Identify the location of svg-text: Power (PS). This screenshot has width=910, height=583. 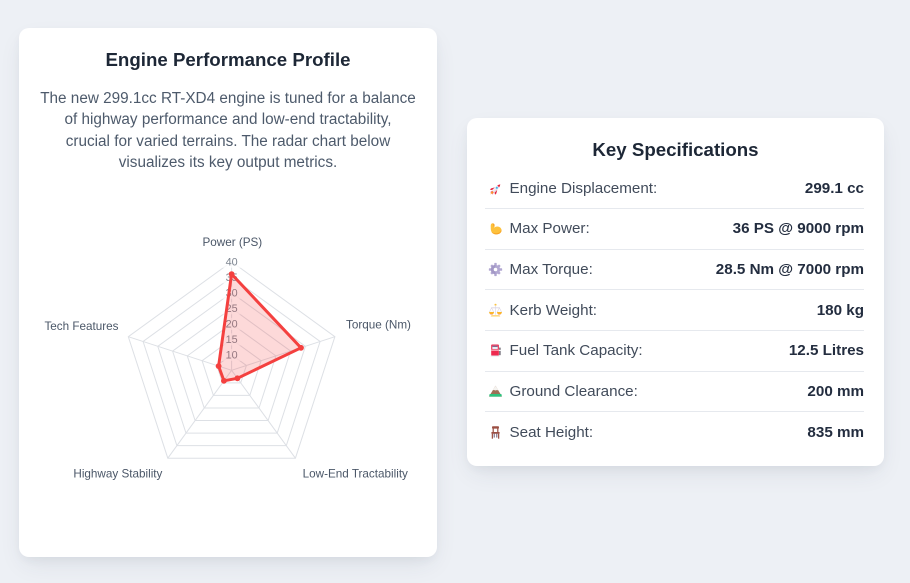
(232, 242).